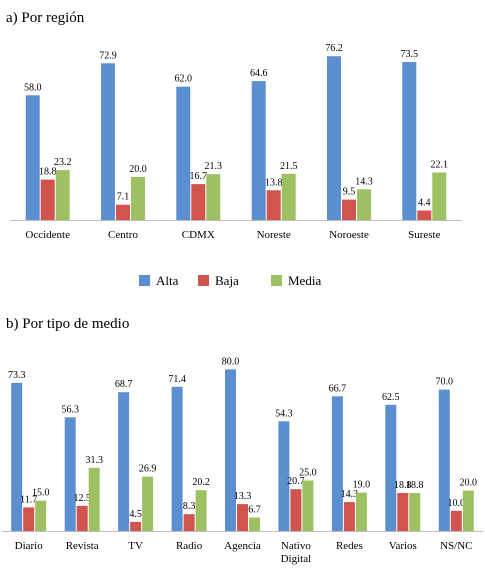 The image size is (485, 579). I want to click on legend-label-media: Media, so click(304, 280).